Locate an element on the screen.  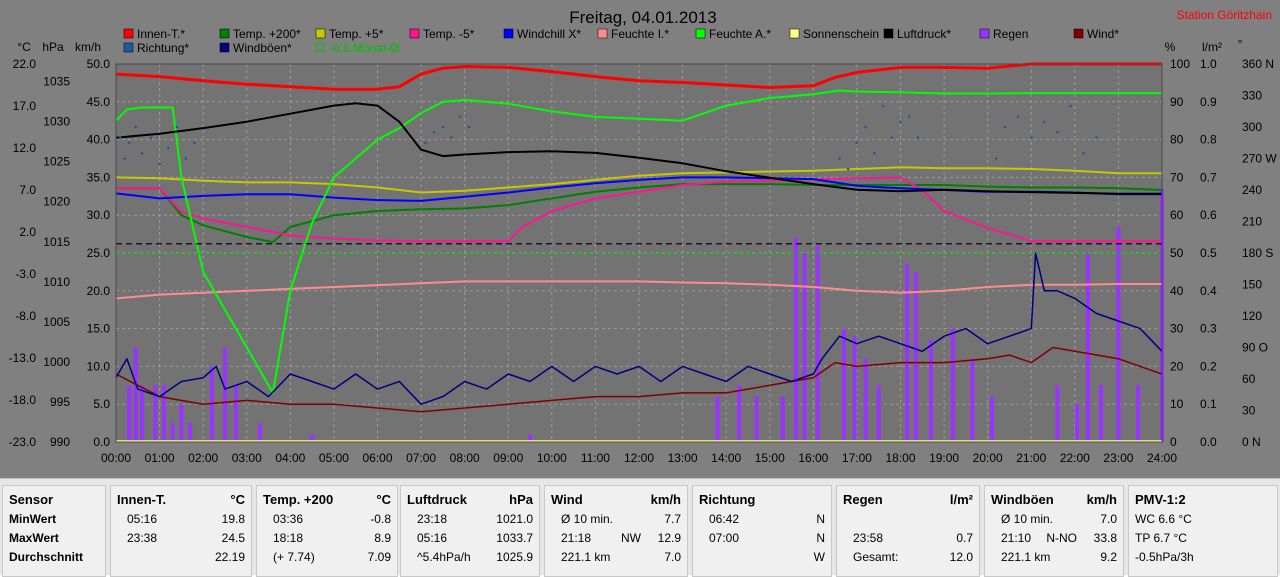
stats-cell: 18:18 is located at coordinates (288, 538).